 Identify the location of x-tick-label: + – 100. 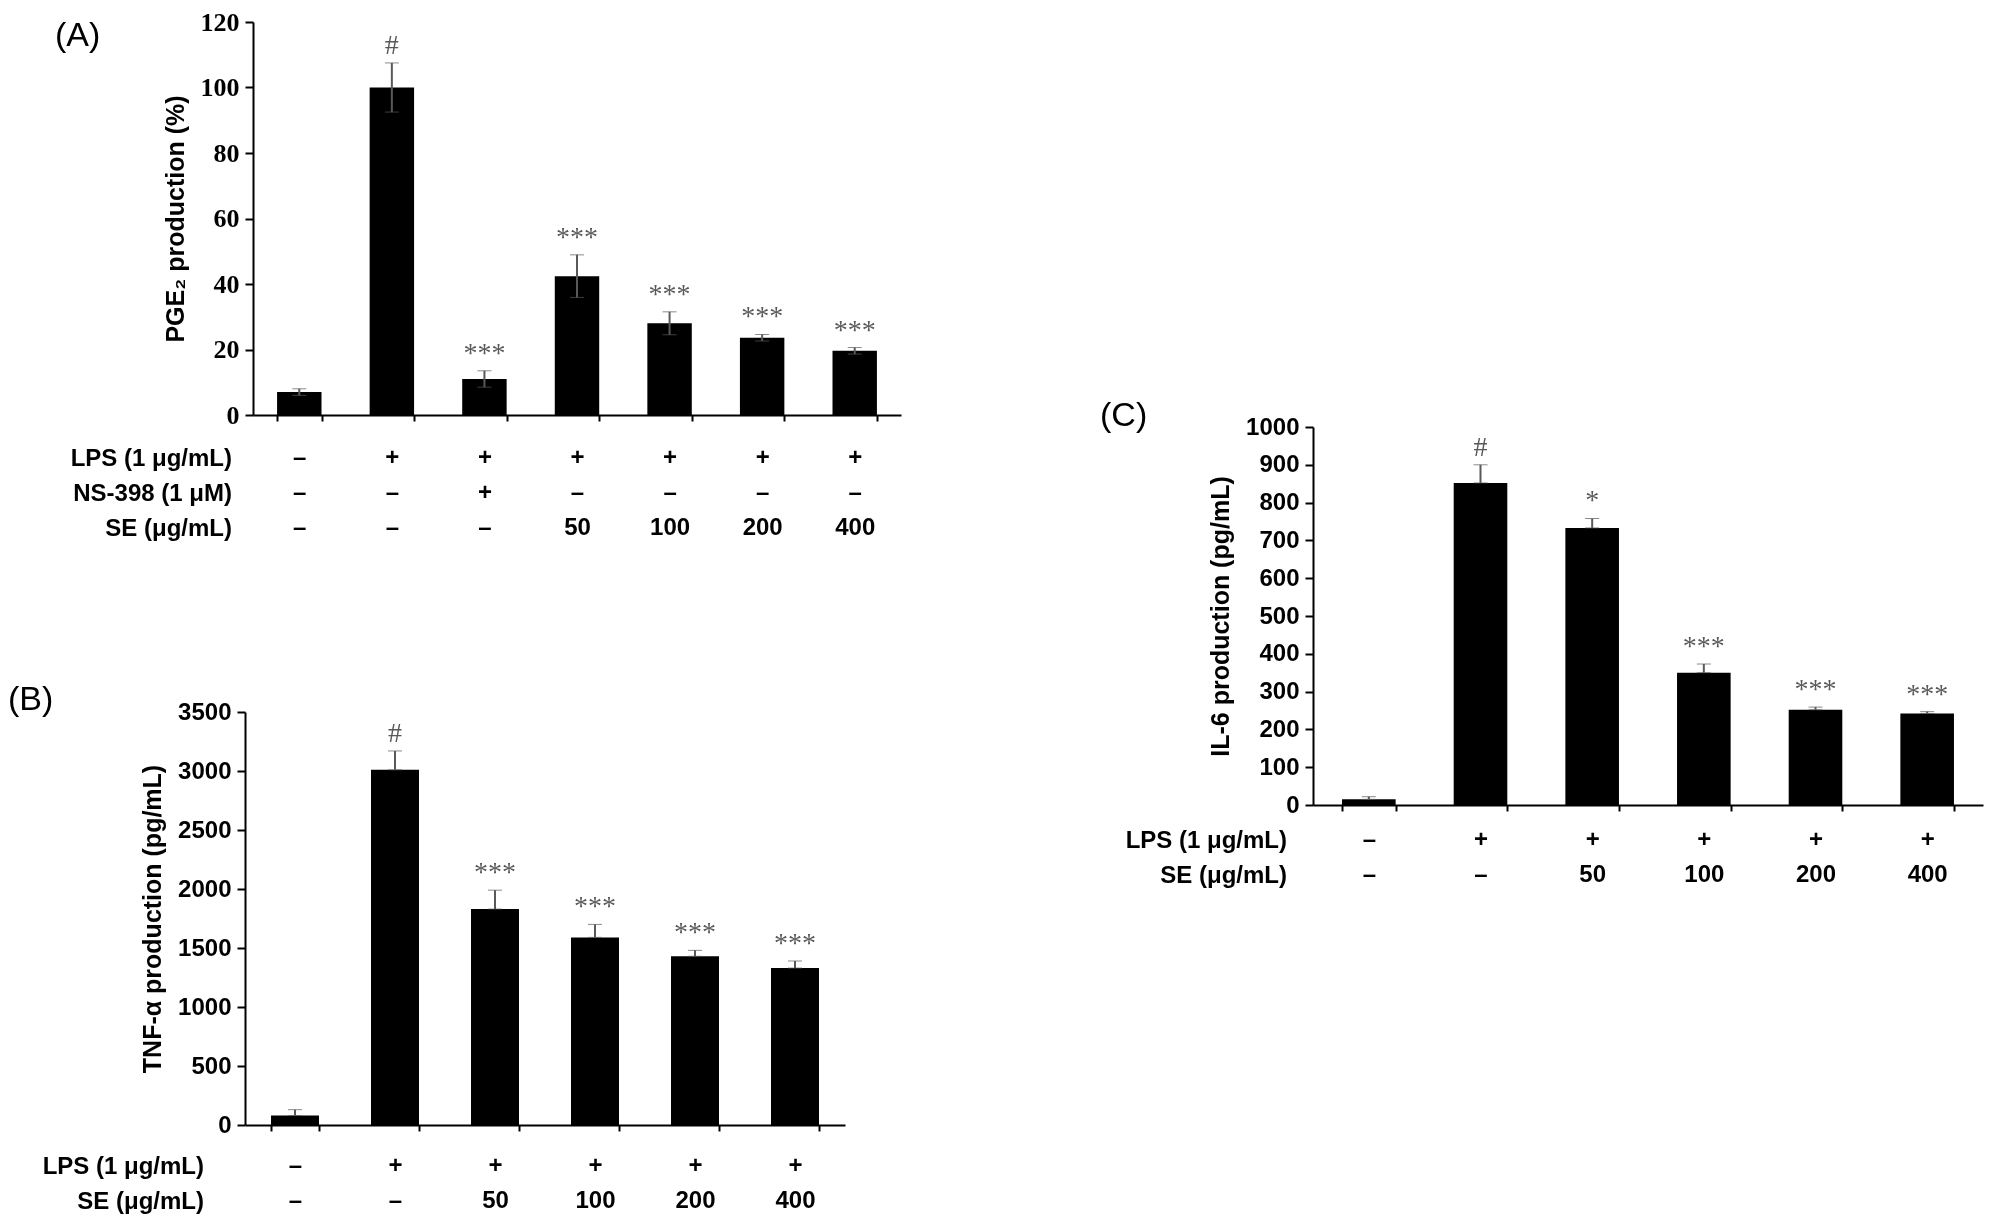
(670, 491).